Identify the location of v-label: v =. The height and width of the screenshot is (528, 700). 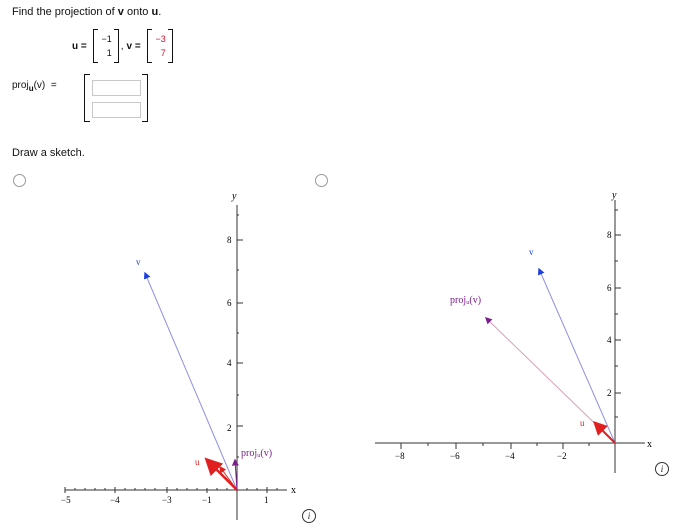
(133, 46).